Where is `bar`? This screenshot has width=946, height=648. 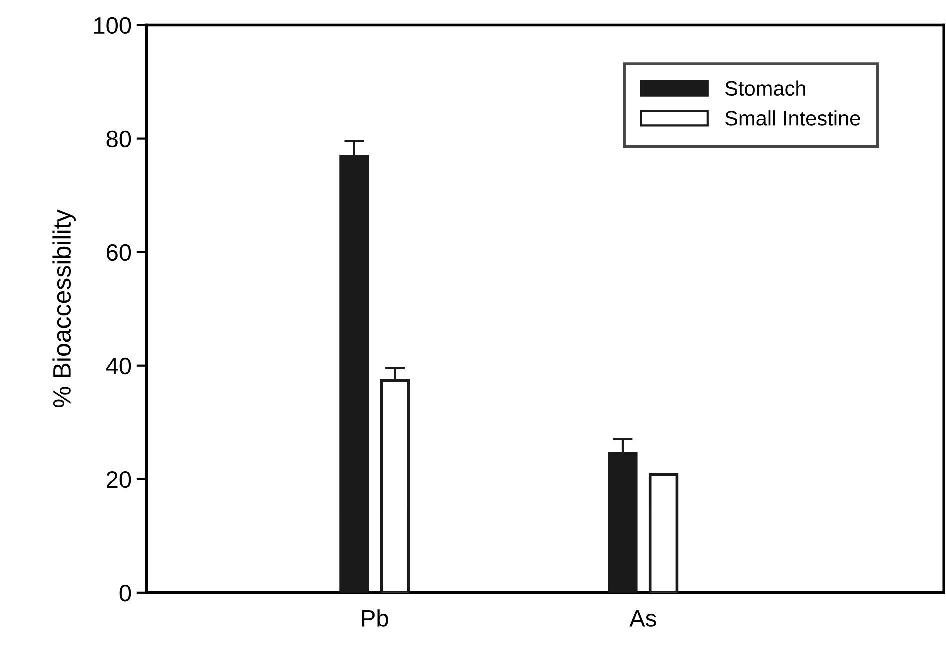
bar is located at coordinates (663, 533).